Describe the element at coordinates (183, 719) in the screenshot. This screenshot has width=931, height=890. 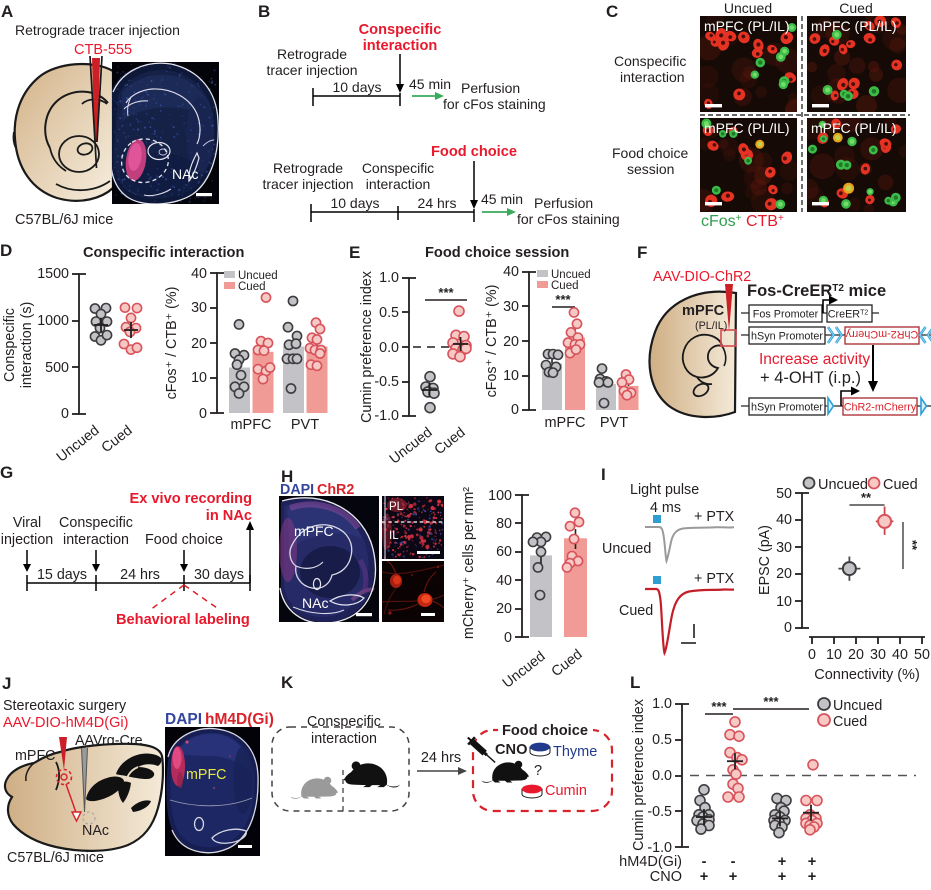
I see `svg-text: DAPI` at that location.